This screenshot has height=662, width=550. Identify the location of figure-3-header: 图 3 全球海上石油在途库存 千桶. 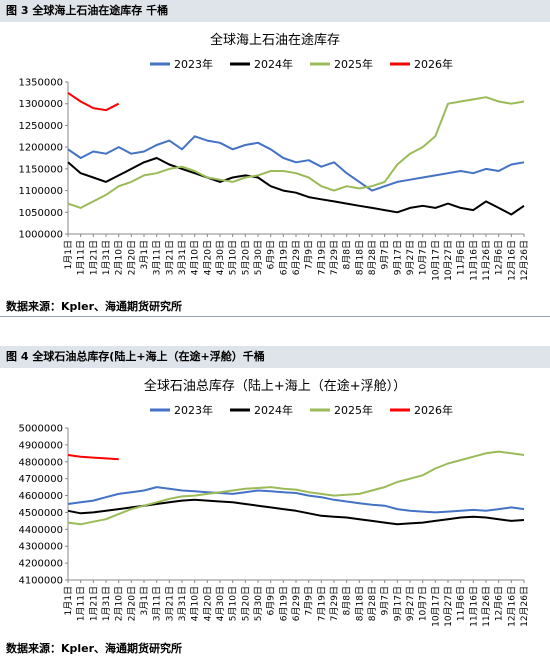
(275, 11).